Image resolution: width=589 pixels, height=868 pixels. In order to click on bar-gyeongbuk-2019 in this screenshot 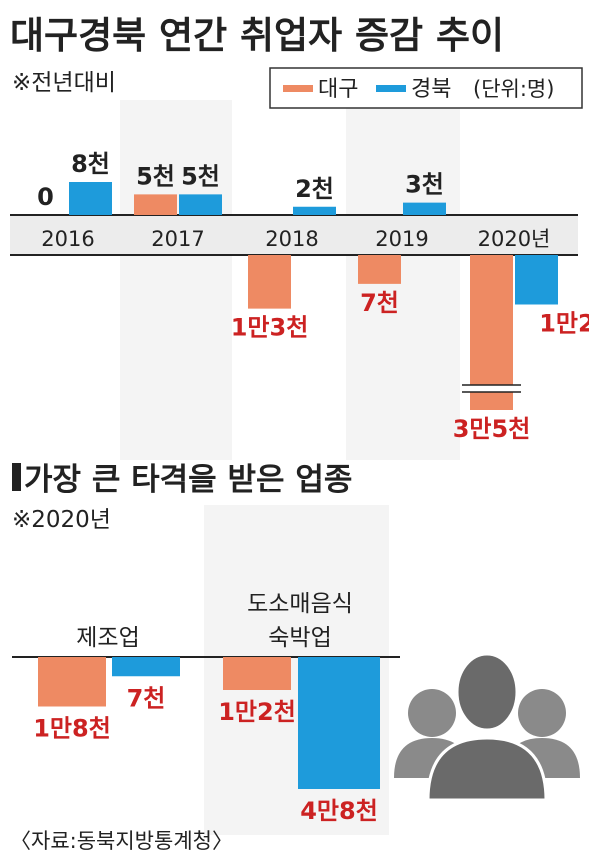, I will do `click(424, 208)`.